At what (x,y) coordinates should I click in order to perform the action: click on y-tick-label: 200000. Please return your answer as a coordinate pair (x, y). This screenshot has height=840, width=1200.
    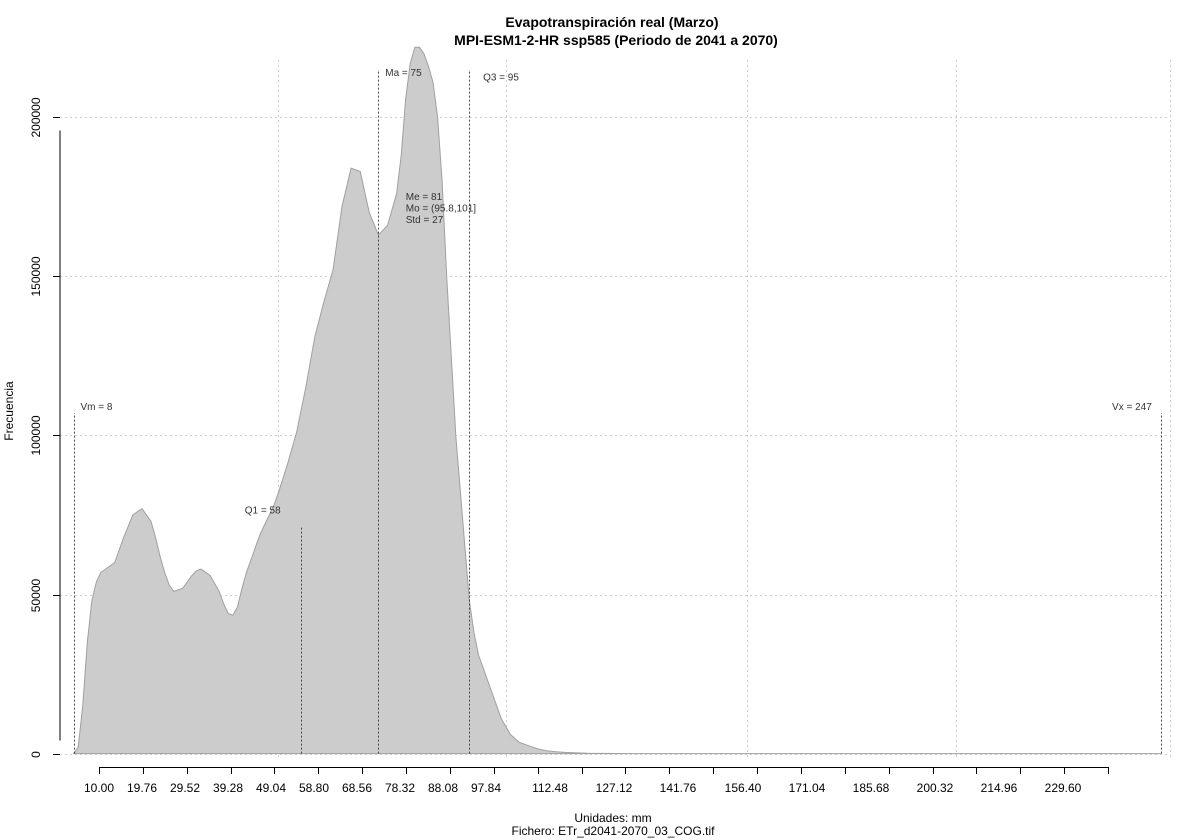
    Looking at the image, I should click on (36, 117).